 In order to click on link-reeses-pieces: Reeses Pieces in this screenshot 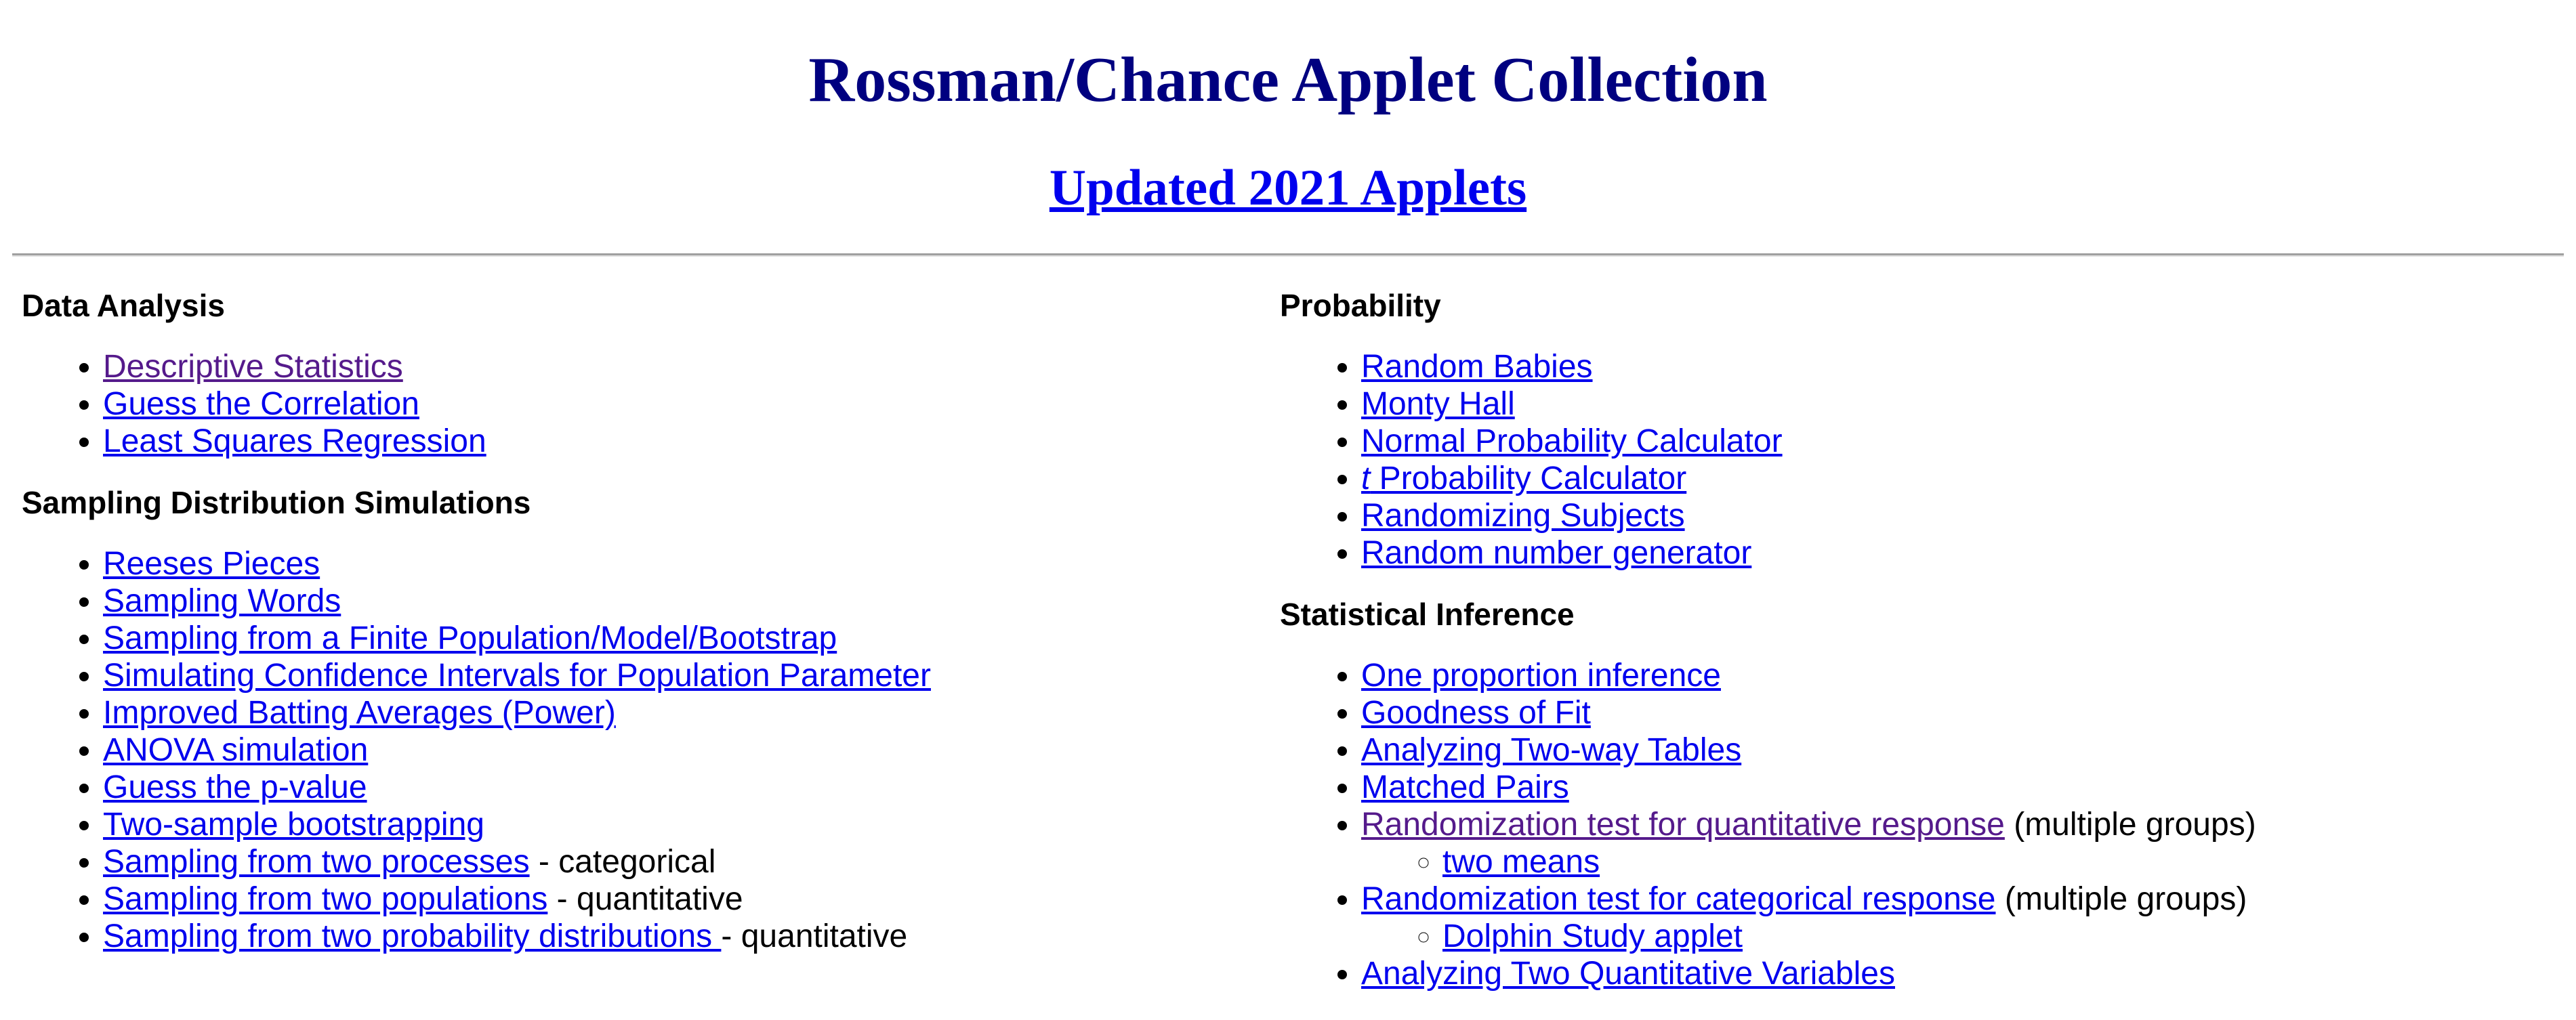, I will do `click(211, 564)`.